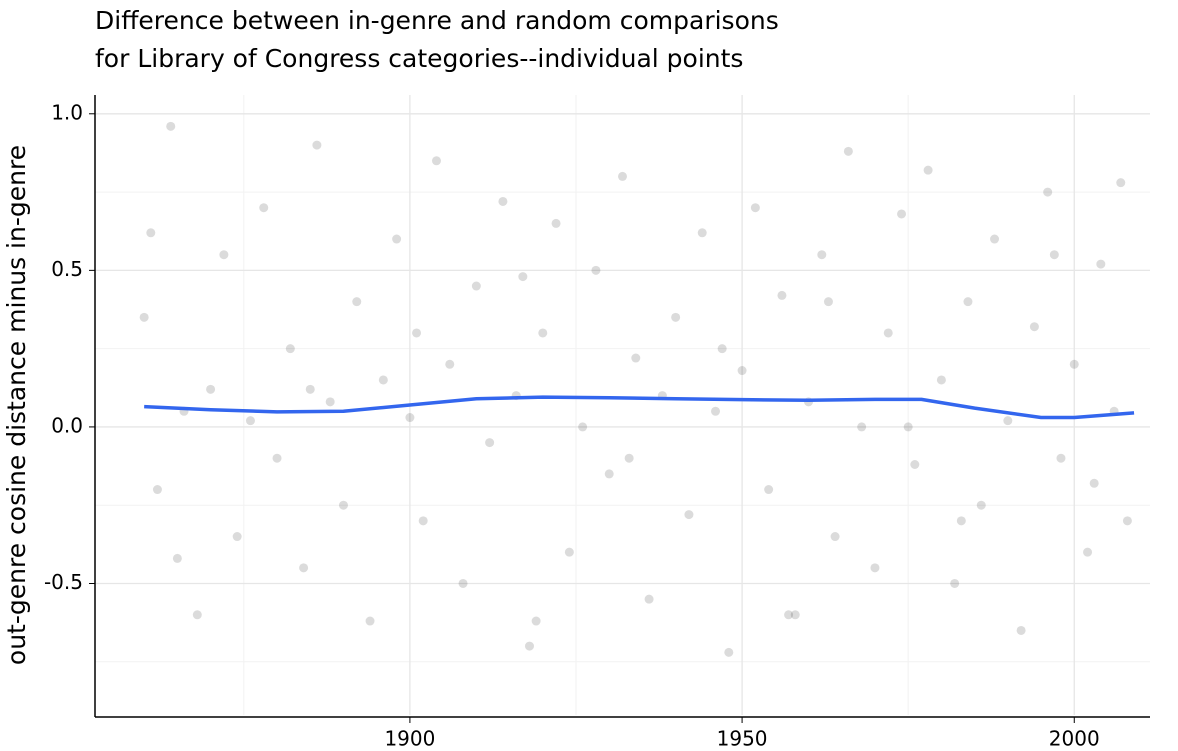 The image size is (1178, 751). Describe the element at coordinates (16, 405) in the screenshot. I see `y-axis-label: out-genre cosine distance minus in-genre` at that location.